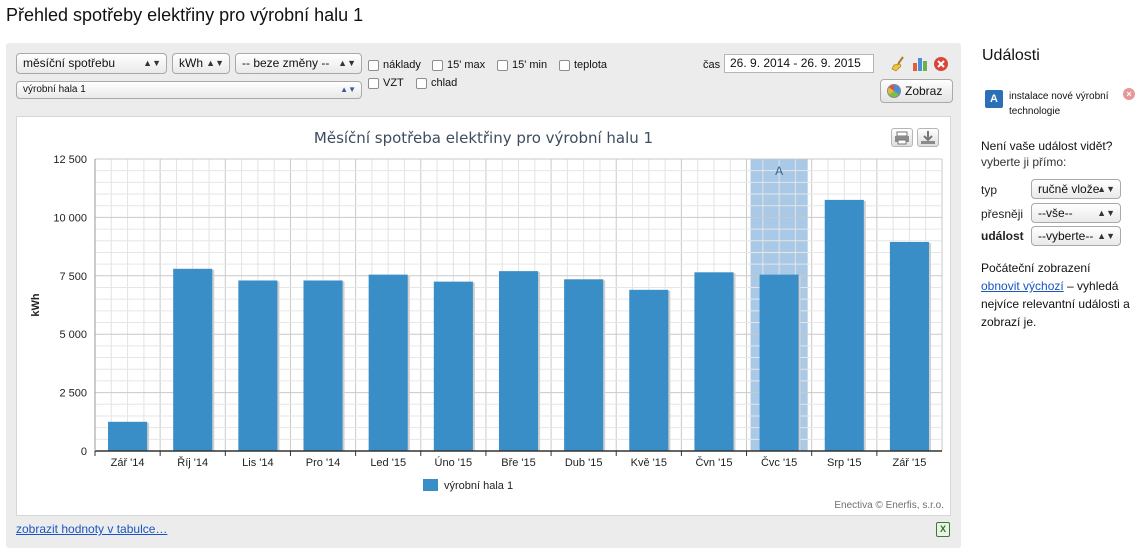 Image resolution: width=1145 pixels, height=555 pixels. What do you see at coordinates (466, 65) in the screenshot?
I see `checkbox-label: 15' max` at bounding box center [466, 65].